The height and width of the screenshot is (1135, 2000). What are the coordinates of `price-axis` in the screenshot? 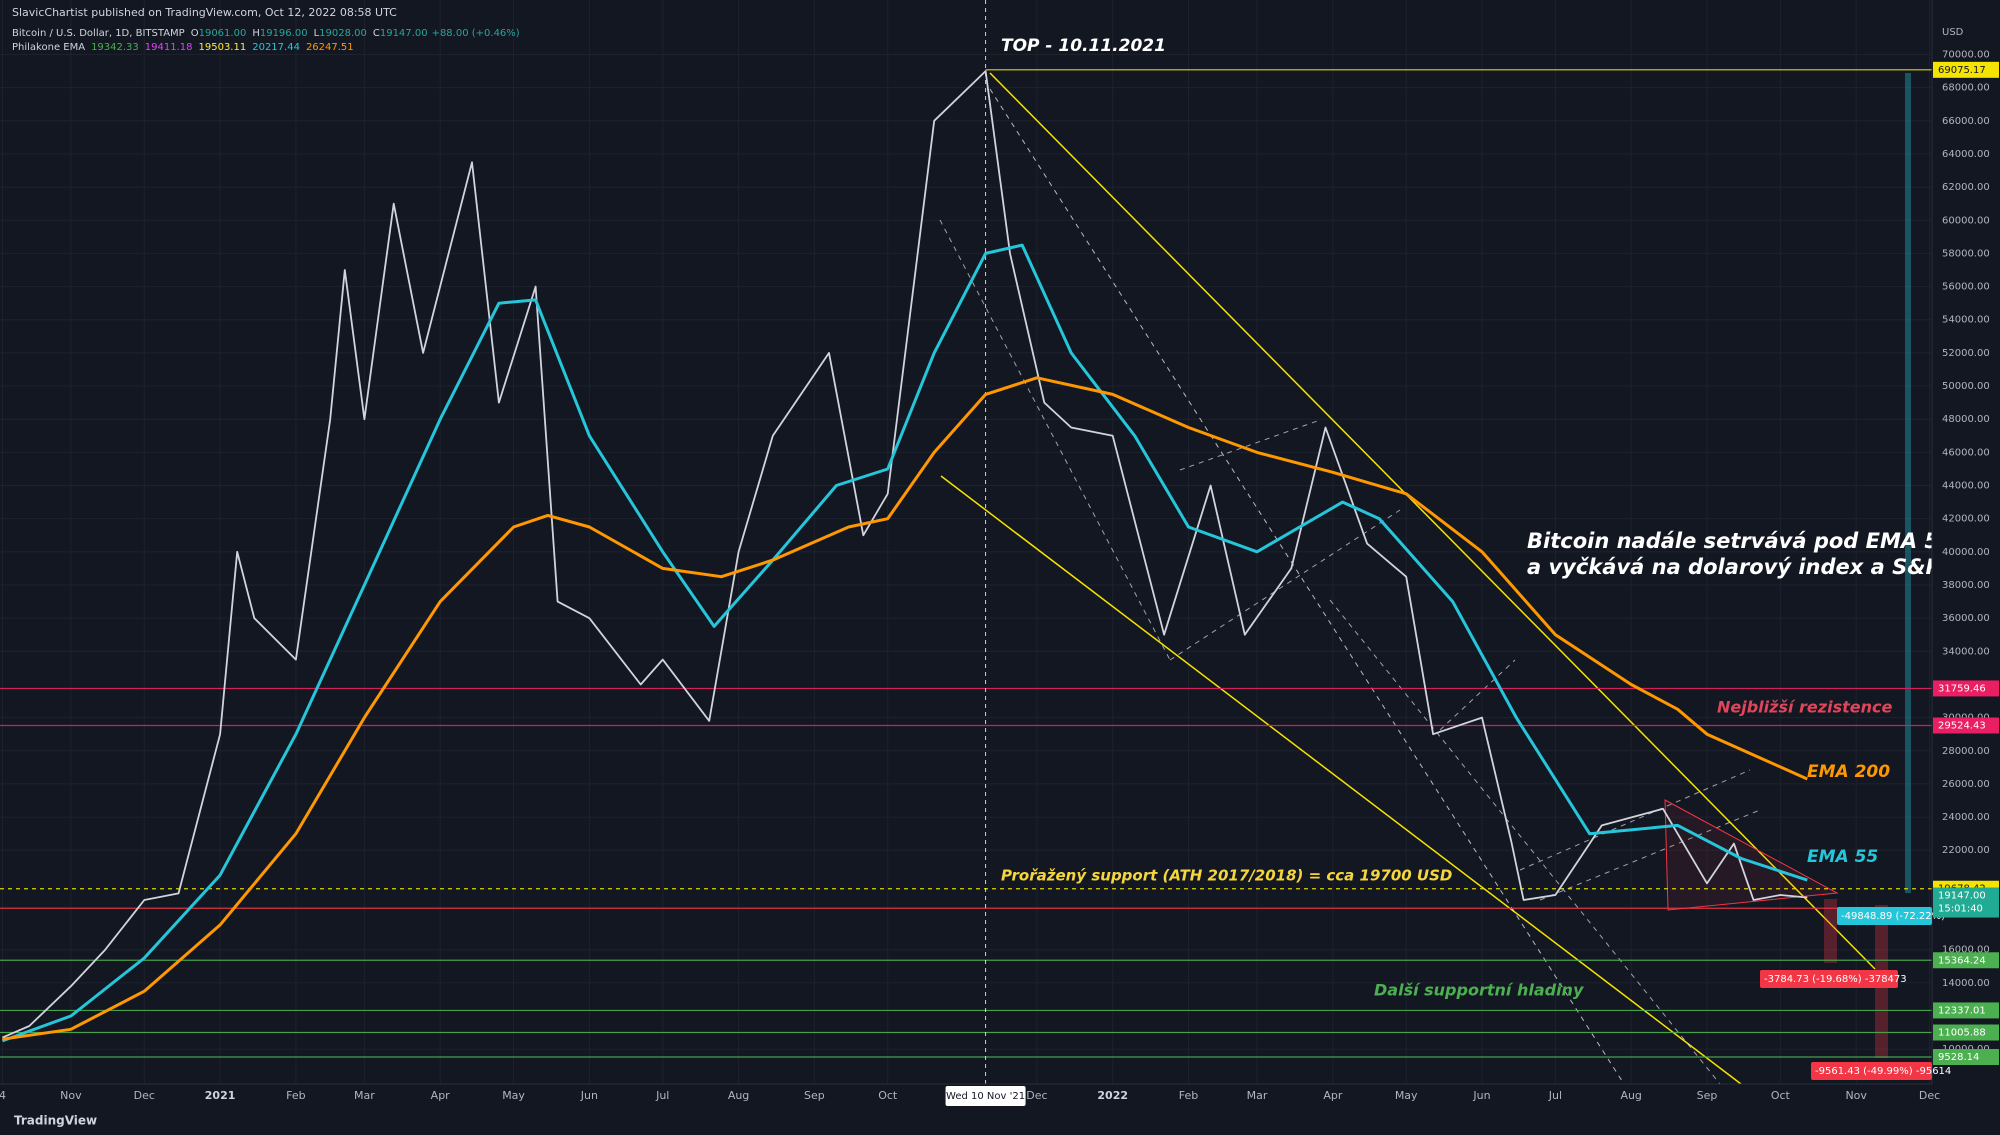 It's located at (1966, 567).